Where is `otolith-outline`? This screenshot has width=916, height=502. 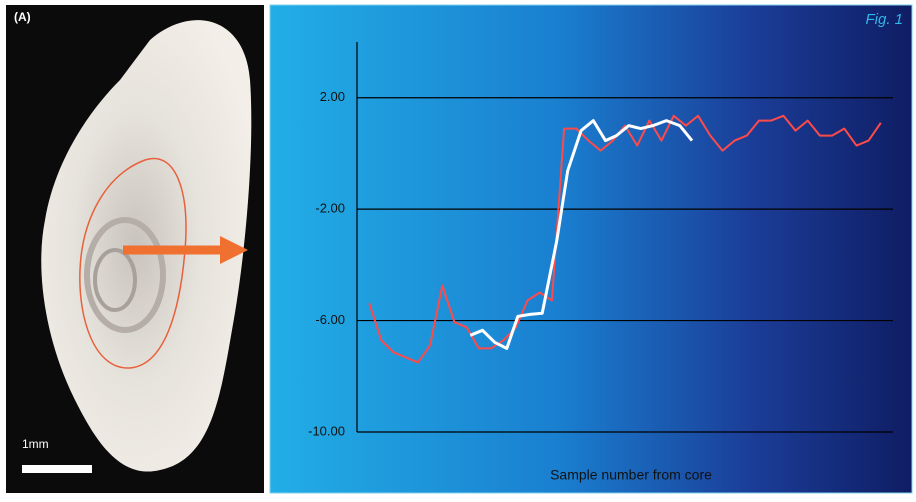 otolith-outline is located at coordinates (133, 263).